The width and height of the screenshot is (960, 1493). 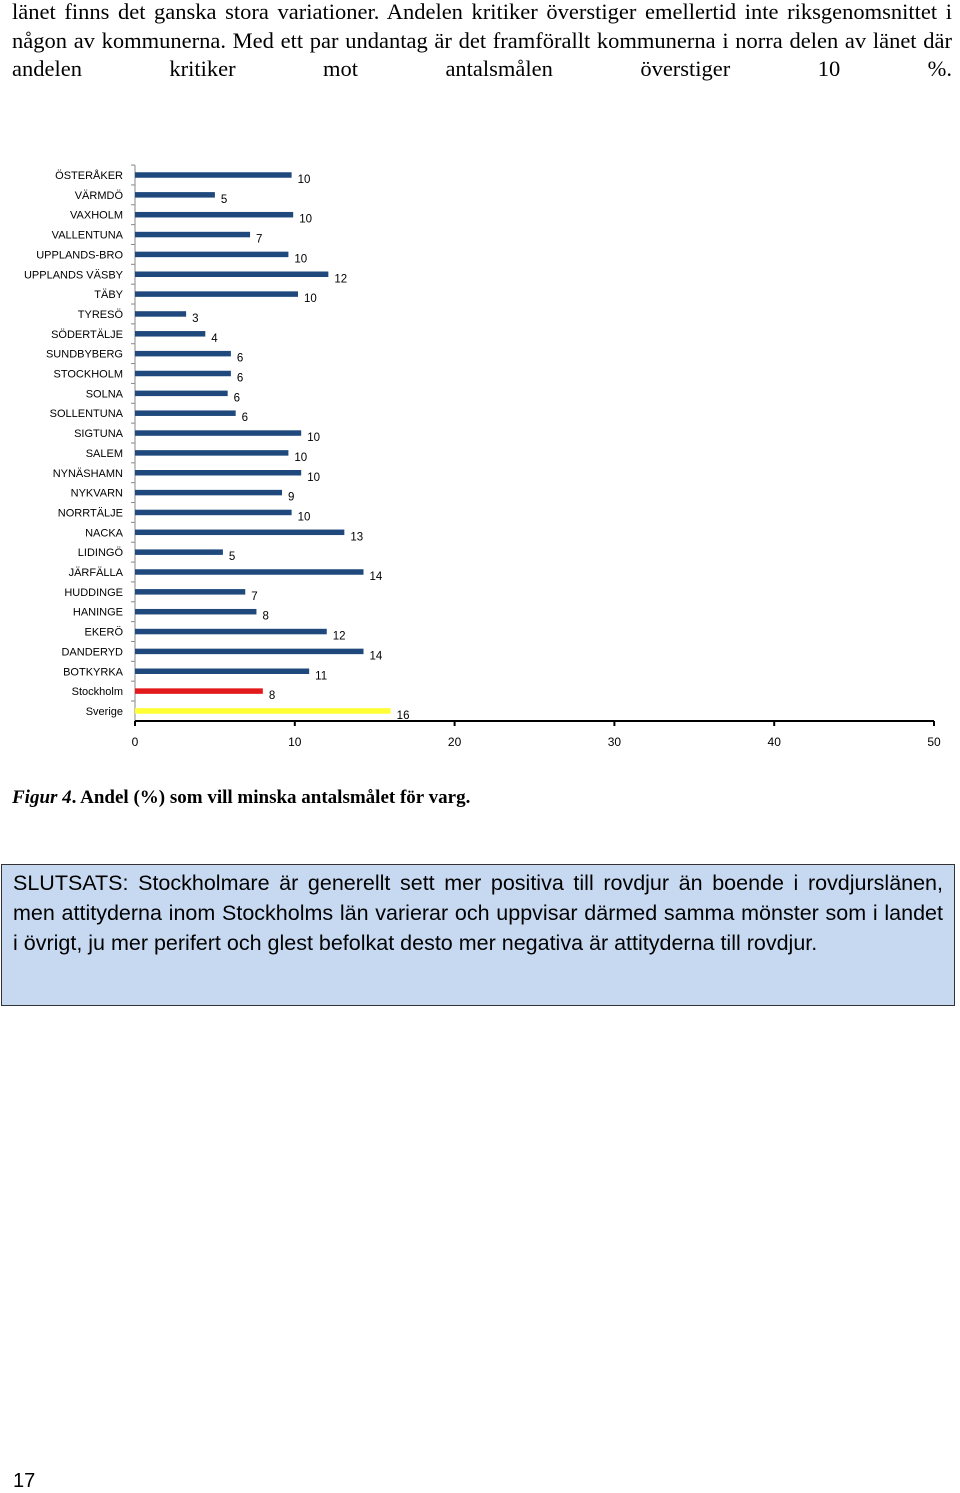 I want to click on data-label: 13, so click(x=356, y=537).